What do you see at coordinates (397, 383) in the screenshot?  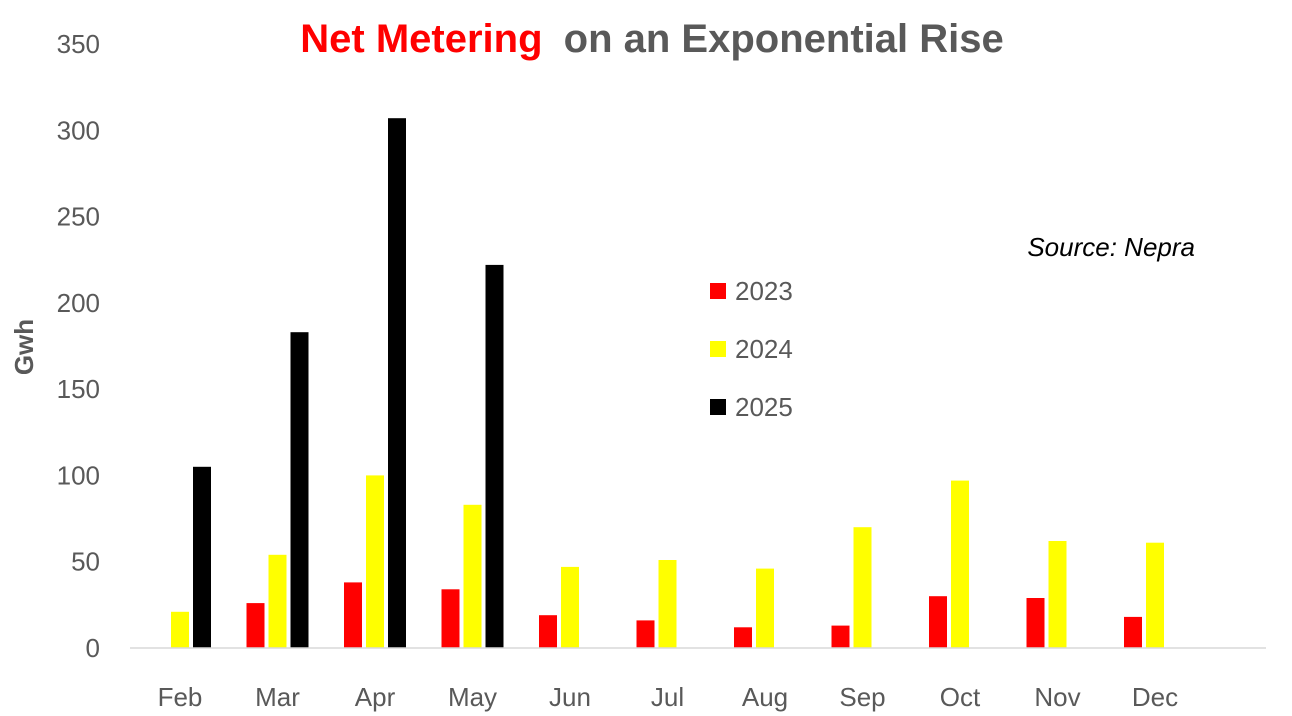 I see `bar-2025-apr` at bounding box center [397, 383].